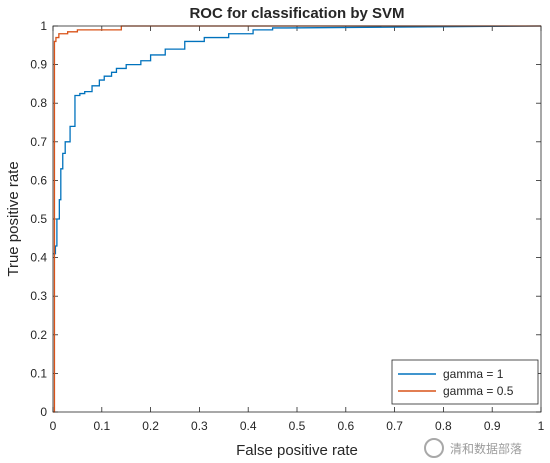  What do you see at coordinates (13, 218) in the screenshot?
I see `y-axis-label: True positive rate` at bounding box center [13, 218].